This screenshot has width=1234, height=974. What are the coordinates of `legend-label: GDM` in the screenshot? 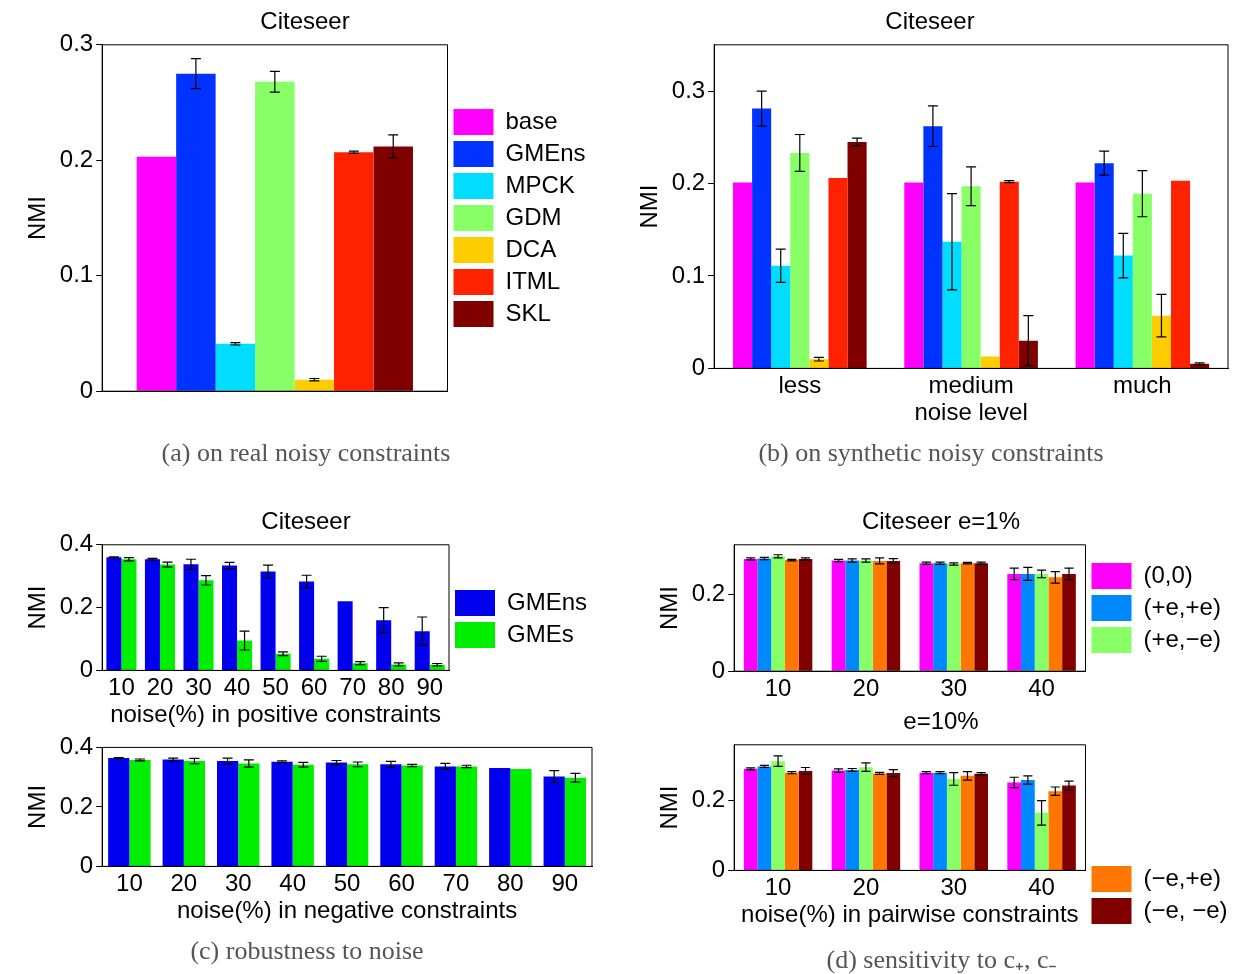 It's located at (533, 216).